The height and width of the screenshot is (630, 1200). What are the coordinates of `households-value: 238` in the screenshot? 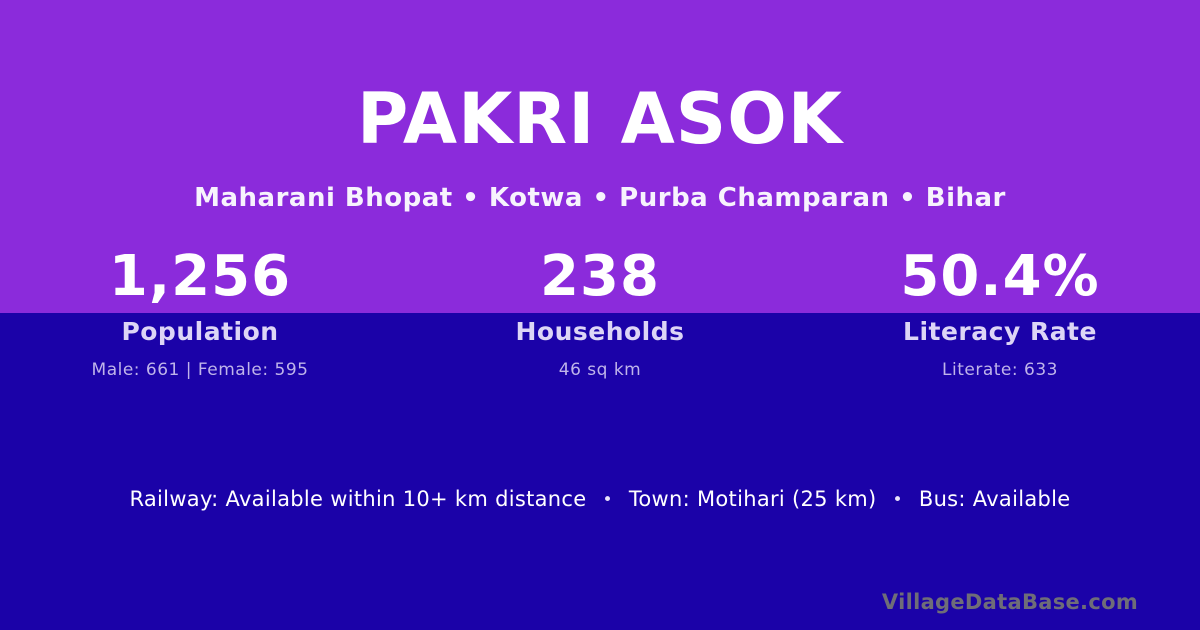 It's located at (600, 276).